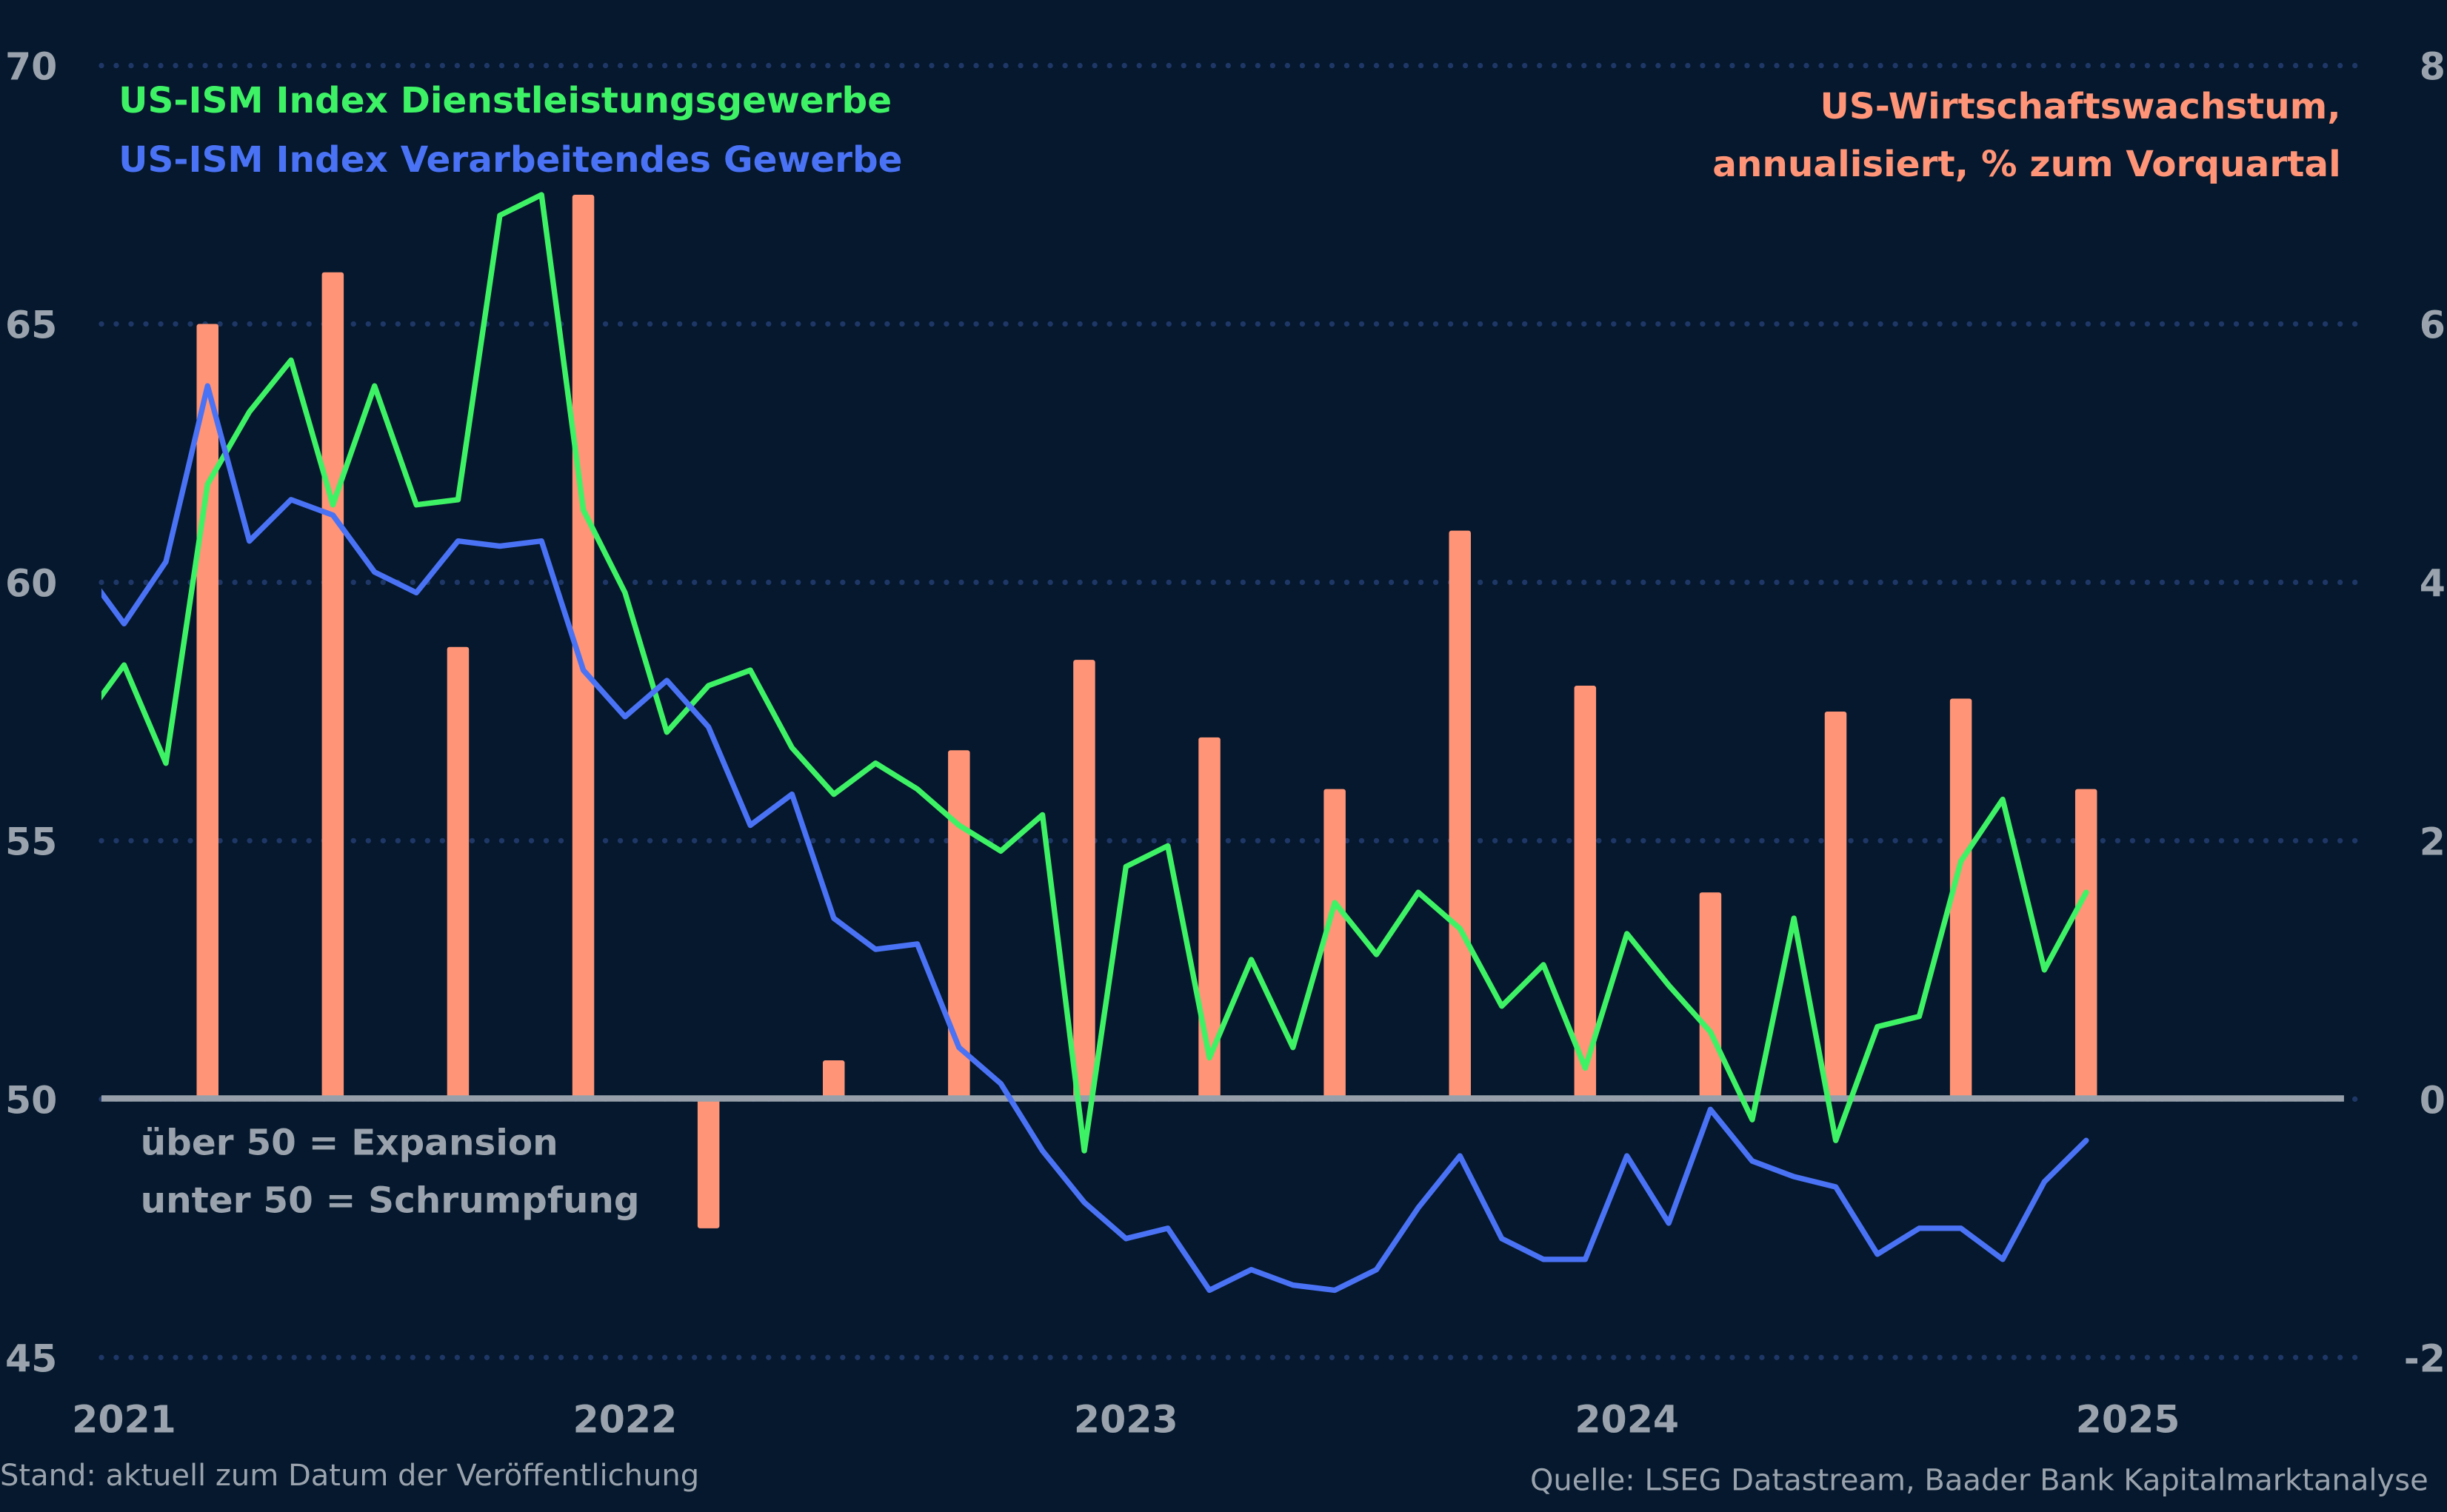 Image resolution: width=2447 pixels, height=1512 pixels. What do you see at coordinates (2433, 67) in the screenshot?
I see `y-right-tick-label: 8` at bounding box center [2433, 67].